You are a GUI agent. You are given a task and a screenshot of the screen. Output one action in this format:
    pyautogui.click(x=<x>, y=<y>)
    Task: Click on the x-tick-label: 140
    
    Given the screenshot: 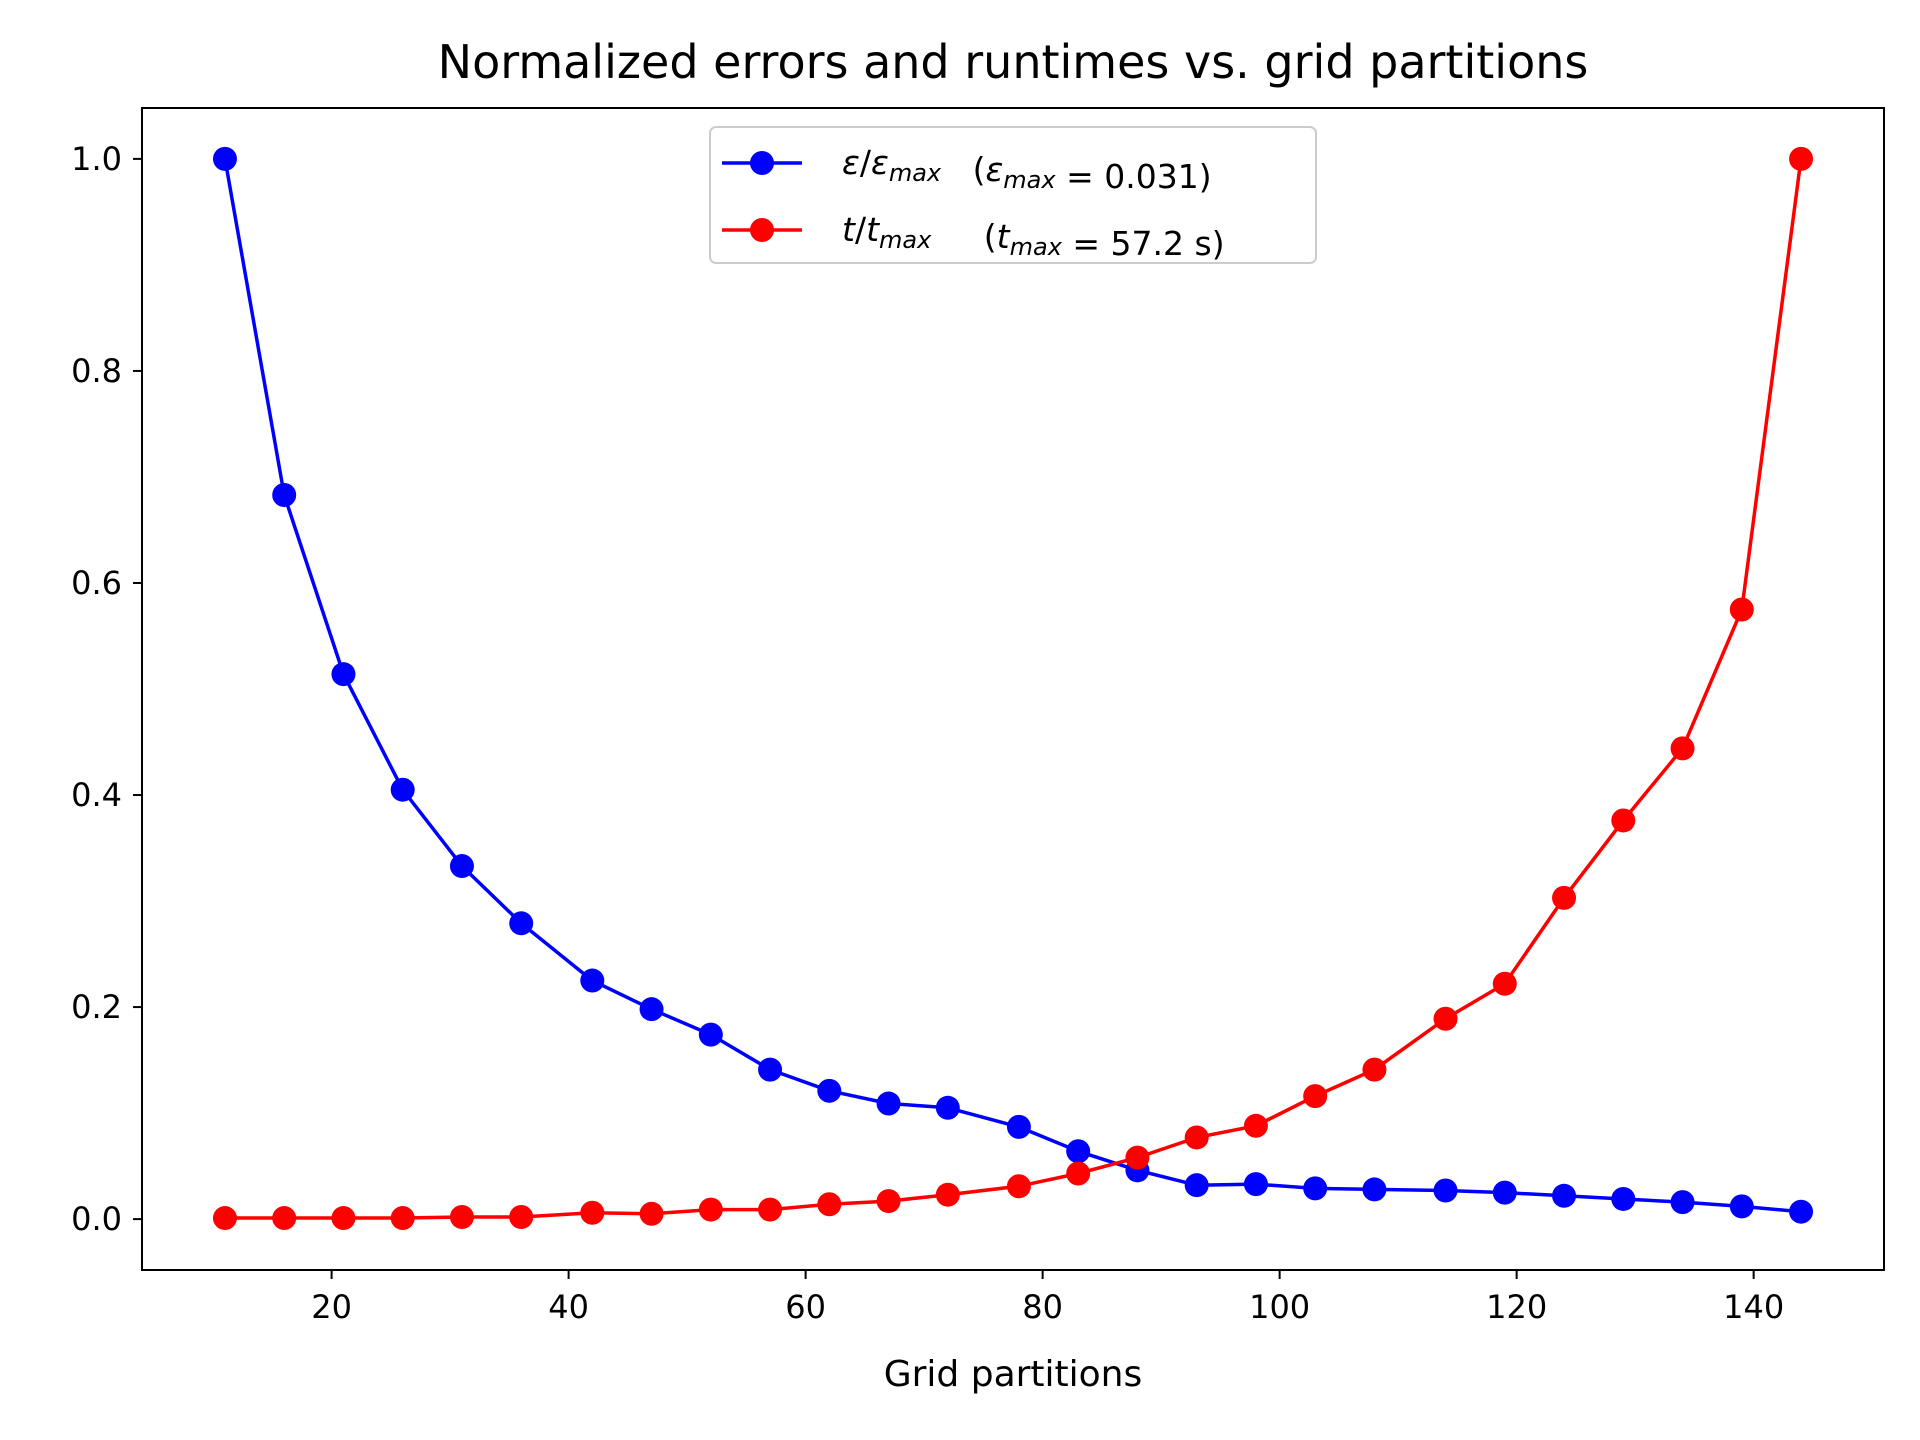 What is the action you would take?
    pyautogui.click(x=1753, y=1307)
    